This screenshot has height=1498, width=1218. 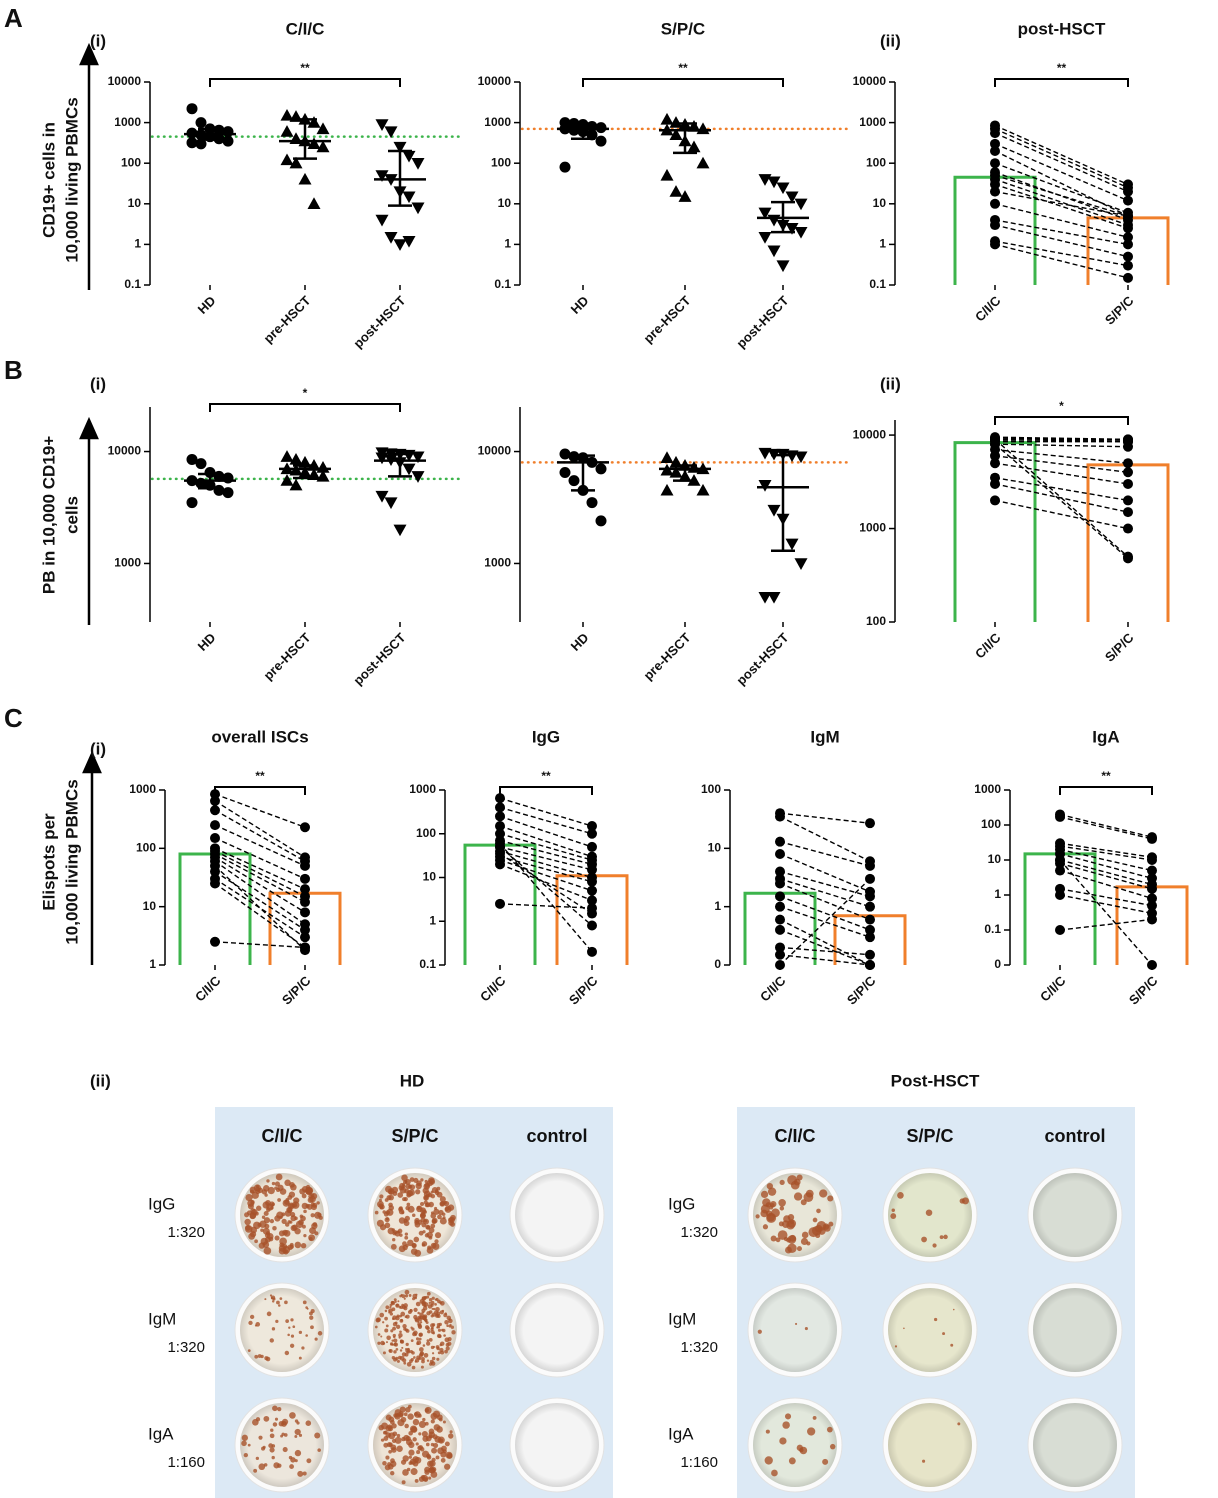 I want to click on y-tick-label: 1, so click(x=507, y=244).